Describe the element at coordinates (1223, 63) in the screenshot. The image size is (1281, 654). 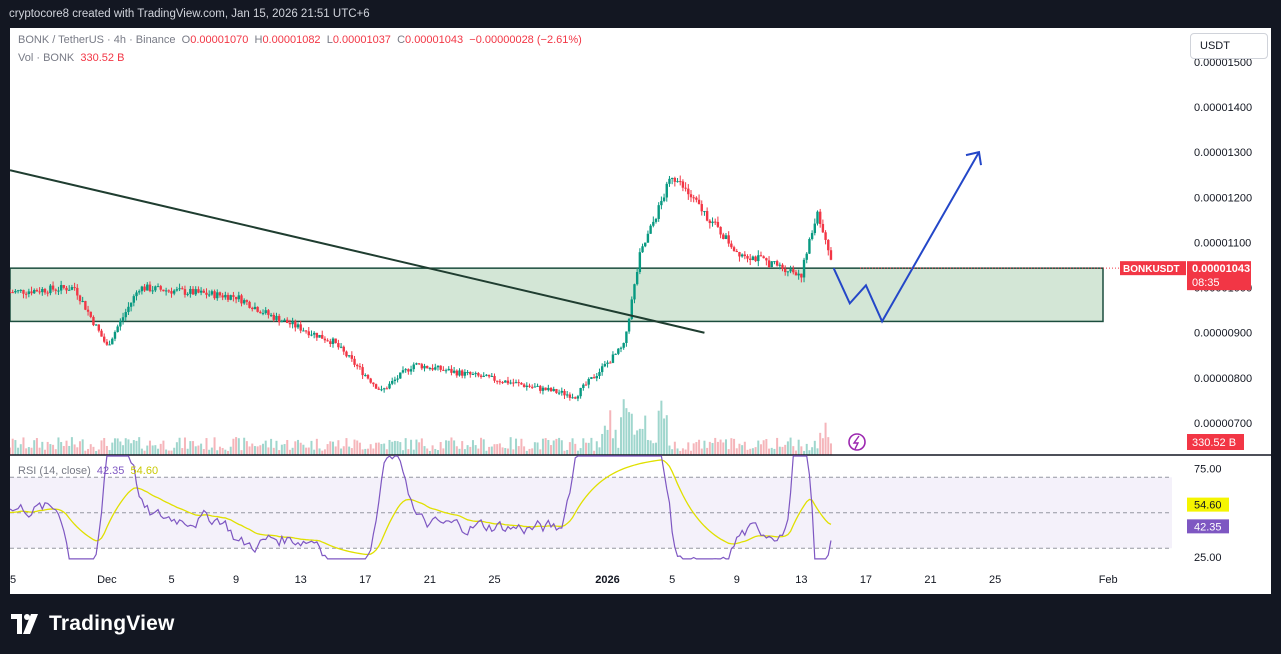
I see `price-tick-label: 0.00001500` at that location.